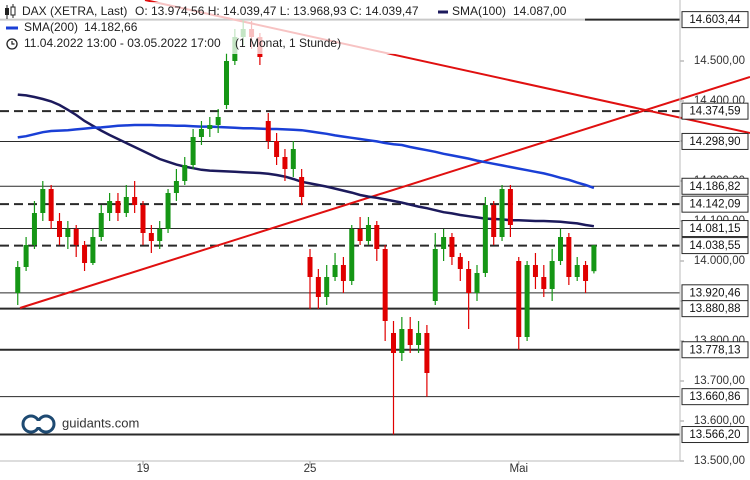 The width and height of the screenshot is (750, 480). What do you see at coordinates (714, 293) in the screenshot?
I see `level-label: 13.920,46` at bounding box center [714, 293].